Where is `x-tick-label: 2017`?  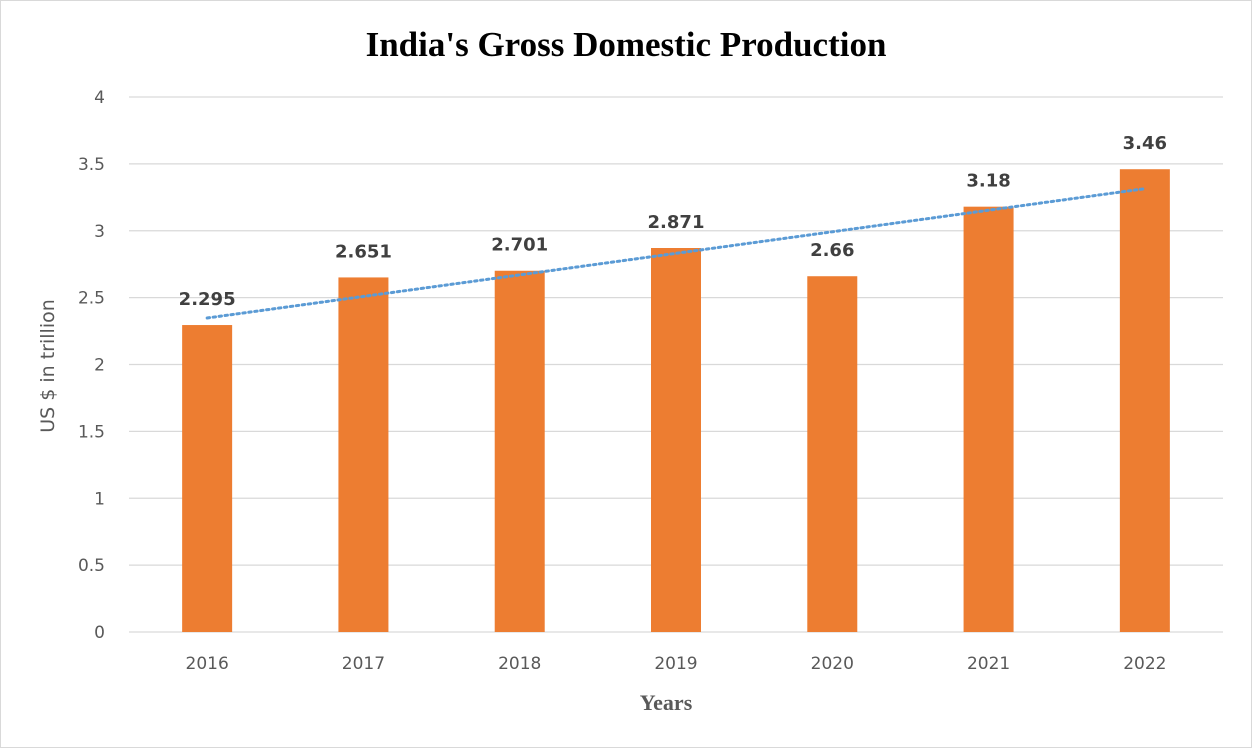 x-tick-label: 2017 is located at coordinates (363, 664).